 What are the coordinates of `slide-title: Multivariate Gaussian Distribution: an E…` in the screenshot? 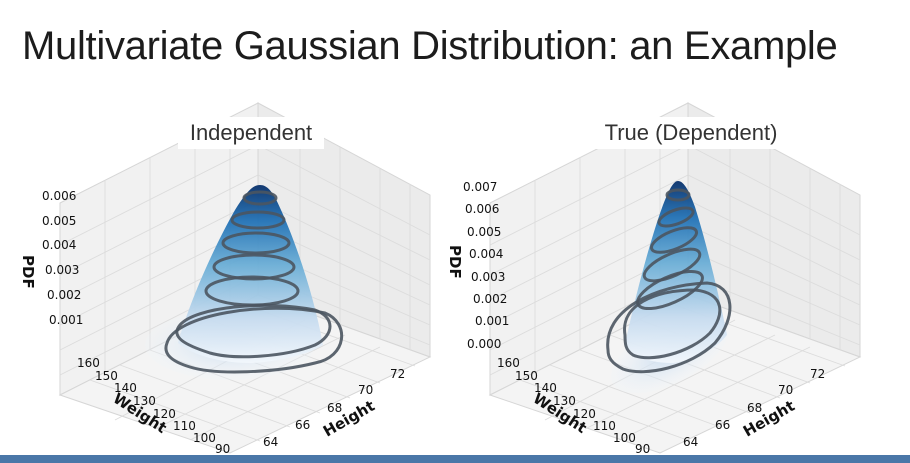 It's located at (430, 46).